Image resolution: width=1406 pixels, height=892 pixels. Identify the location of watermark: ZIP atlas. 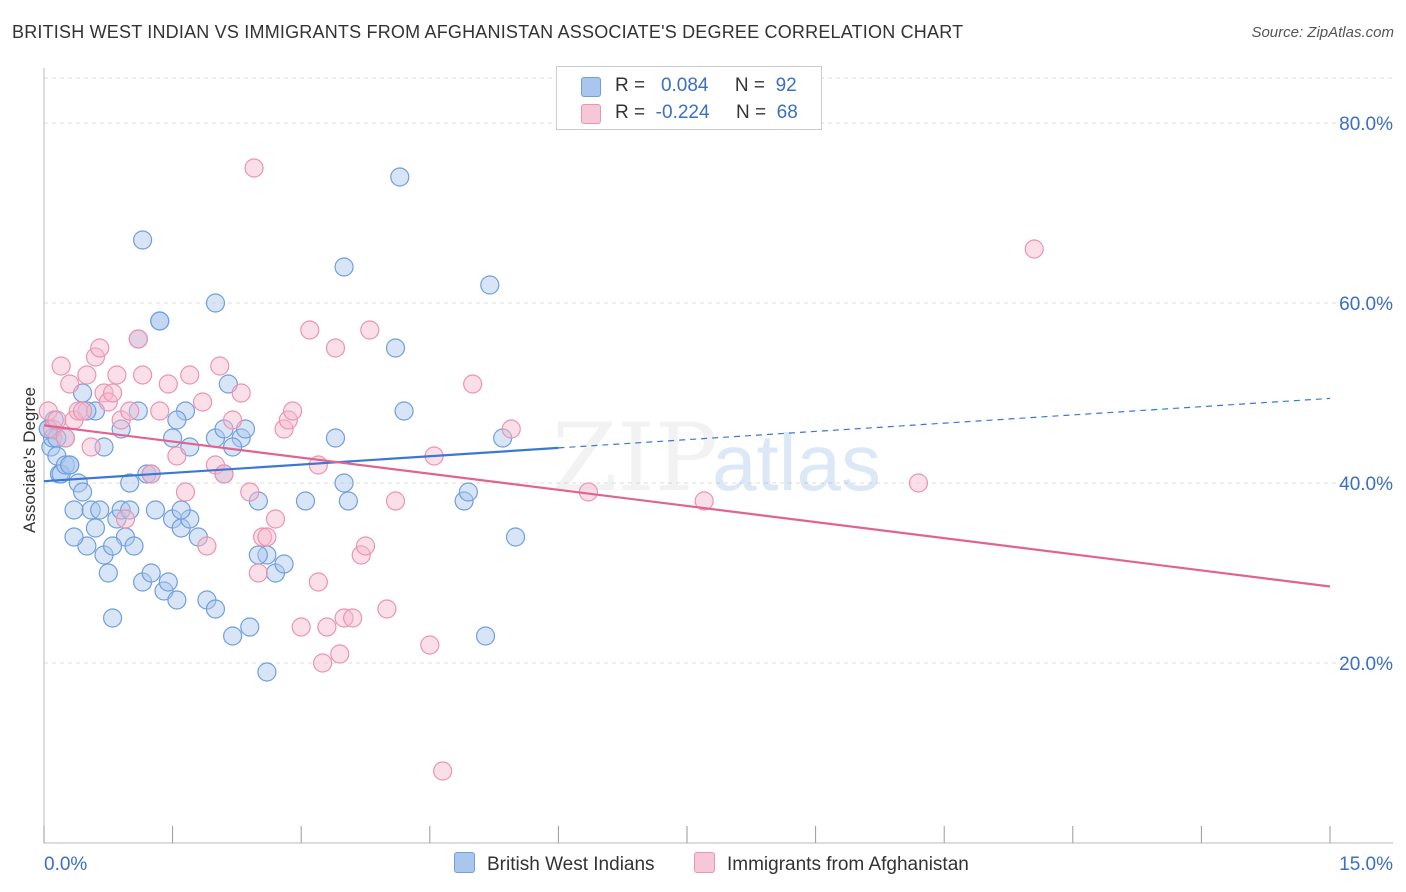
(716, 458).